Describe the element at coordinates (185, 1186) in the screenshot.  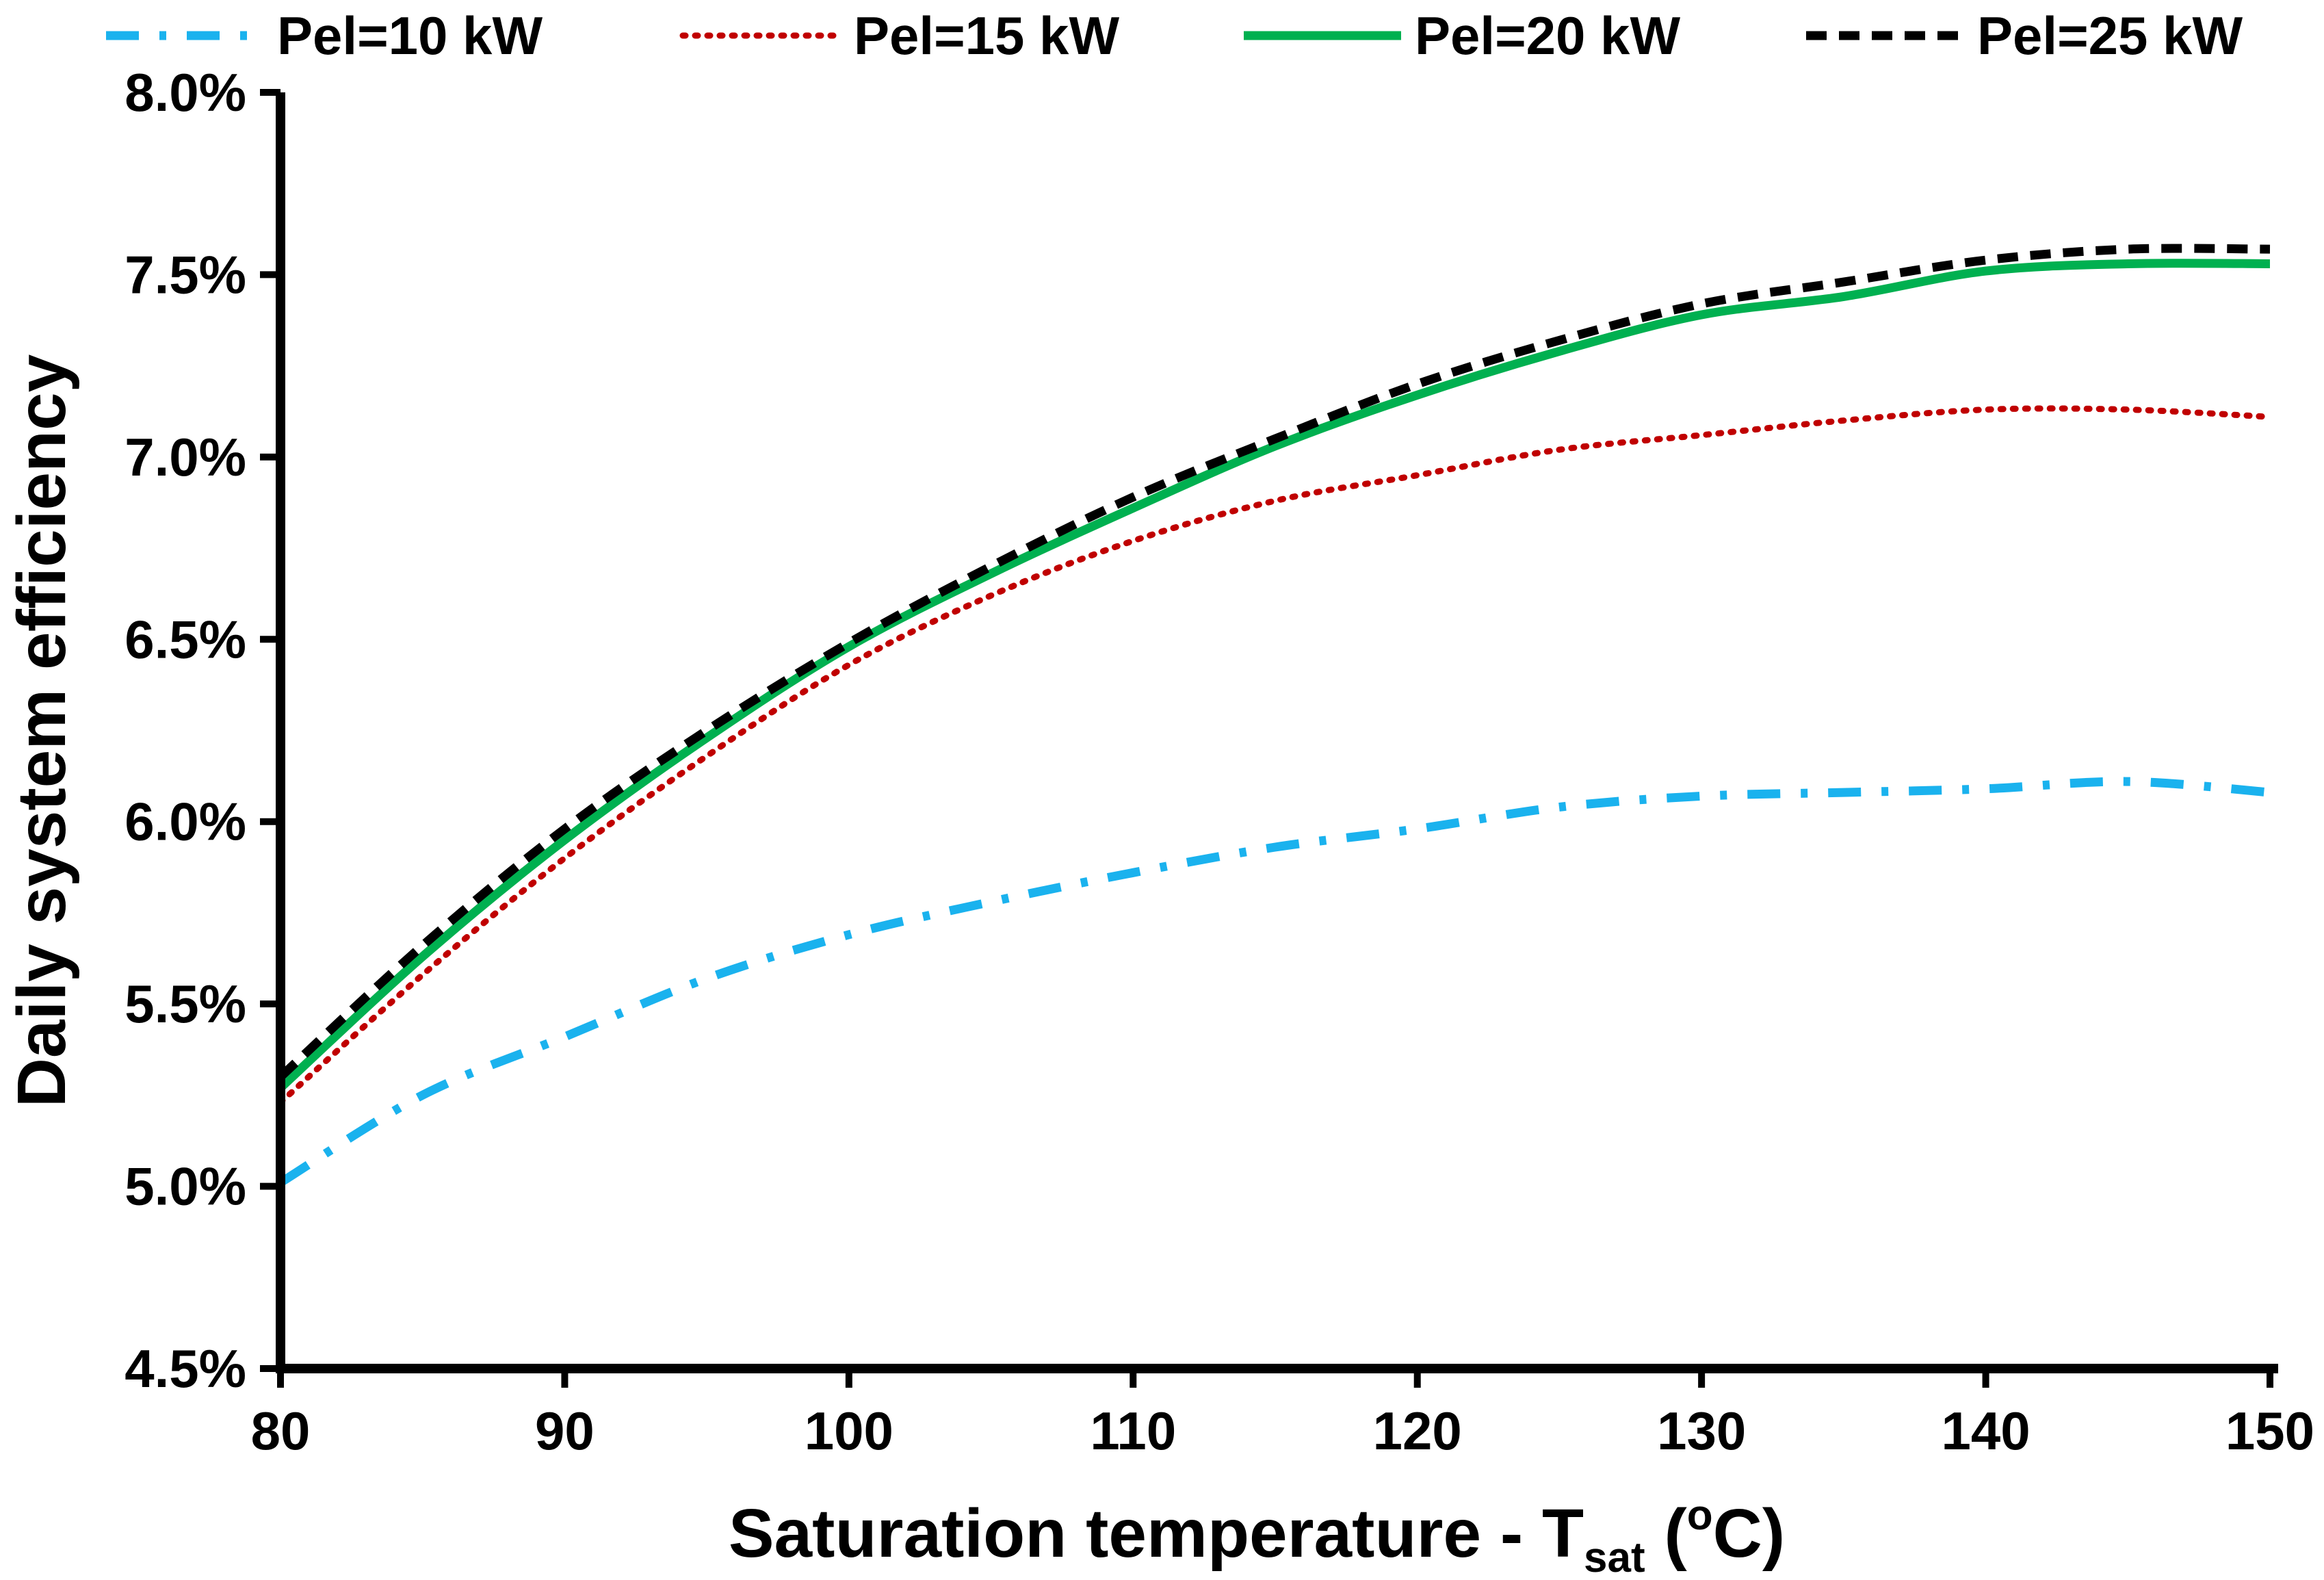
I see `y-tick-label: 5.0%` at that location.